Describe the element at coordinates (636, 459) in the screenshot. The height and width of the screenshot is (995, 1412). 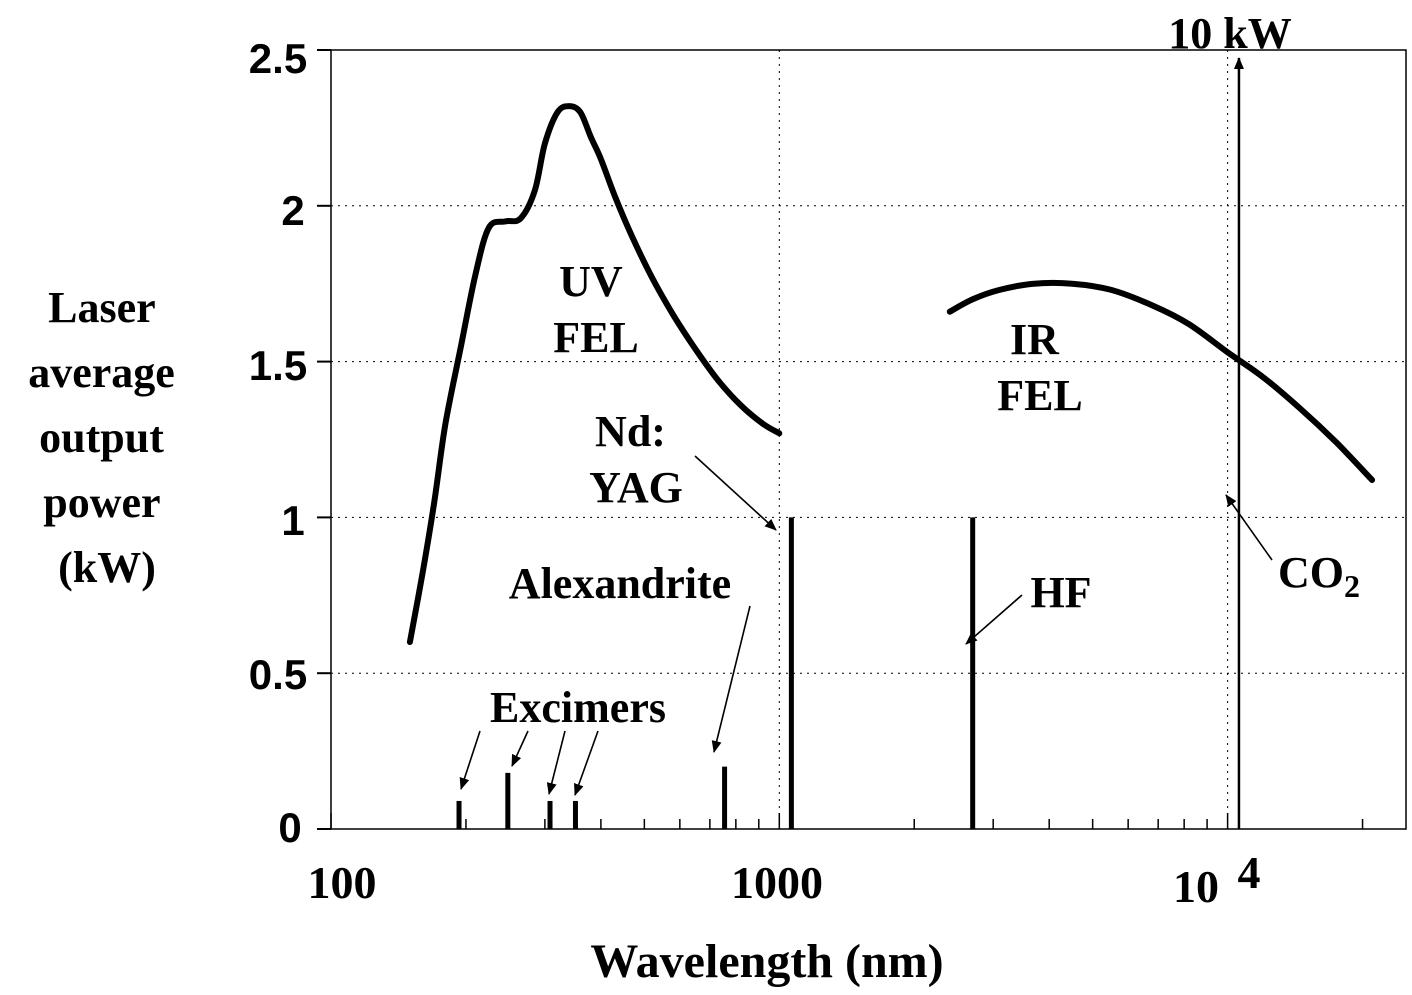
I see `ndyag-label: Nd: YAG` at that location.